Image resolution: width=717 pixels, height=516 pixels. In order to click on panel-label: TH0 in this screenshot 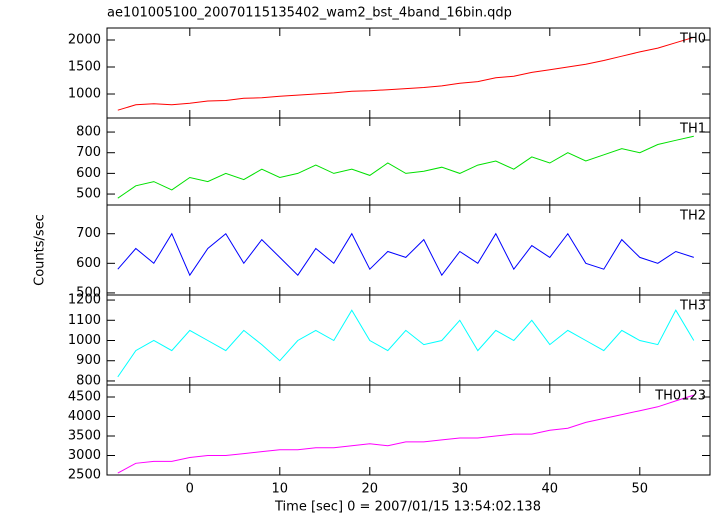, I will do `click(692, 39)`.